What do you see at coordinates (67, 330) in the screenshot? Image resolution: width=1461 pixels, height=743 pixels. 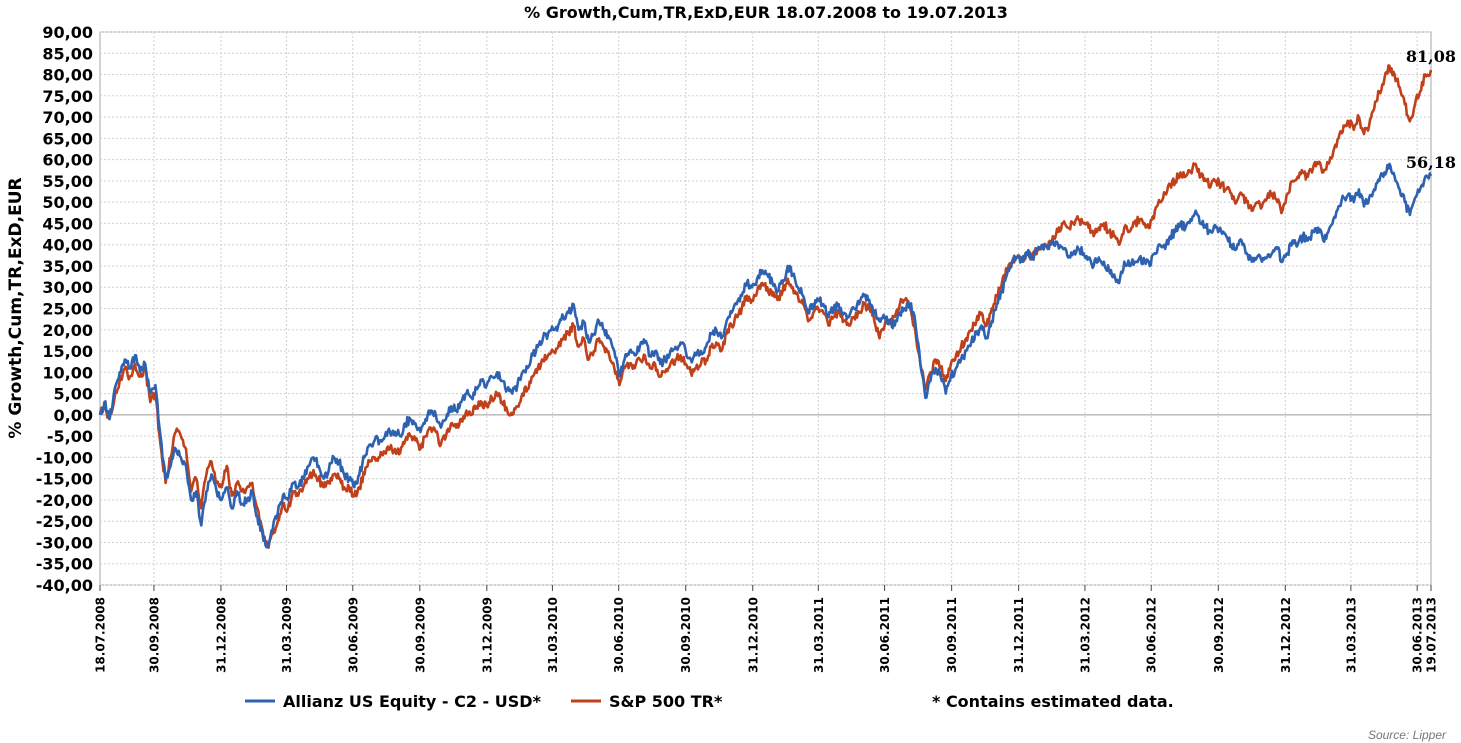 I see `y-tick-label: 20,00` at bounding box center [67, 330].